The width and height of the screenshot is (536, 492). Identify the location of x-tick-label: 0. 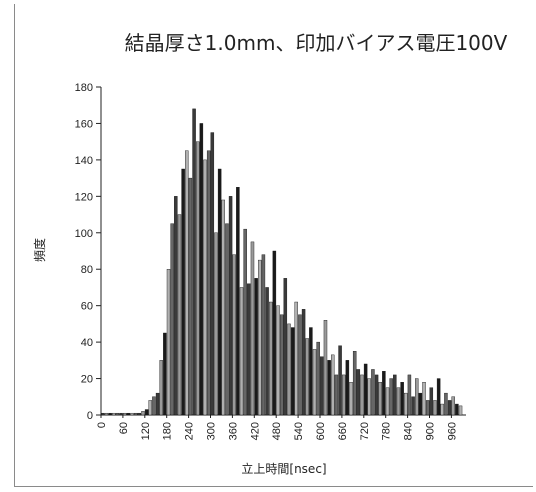
(102, 425).